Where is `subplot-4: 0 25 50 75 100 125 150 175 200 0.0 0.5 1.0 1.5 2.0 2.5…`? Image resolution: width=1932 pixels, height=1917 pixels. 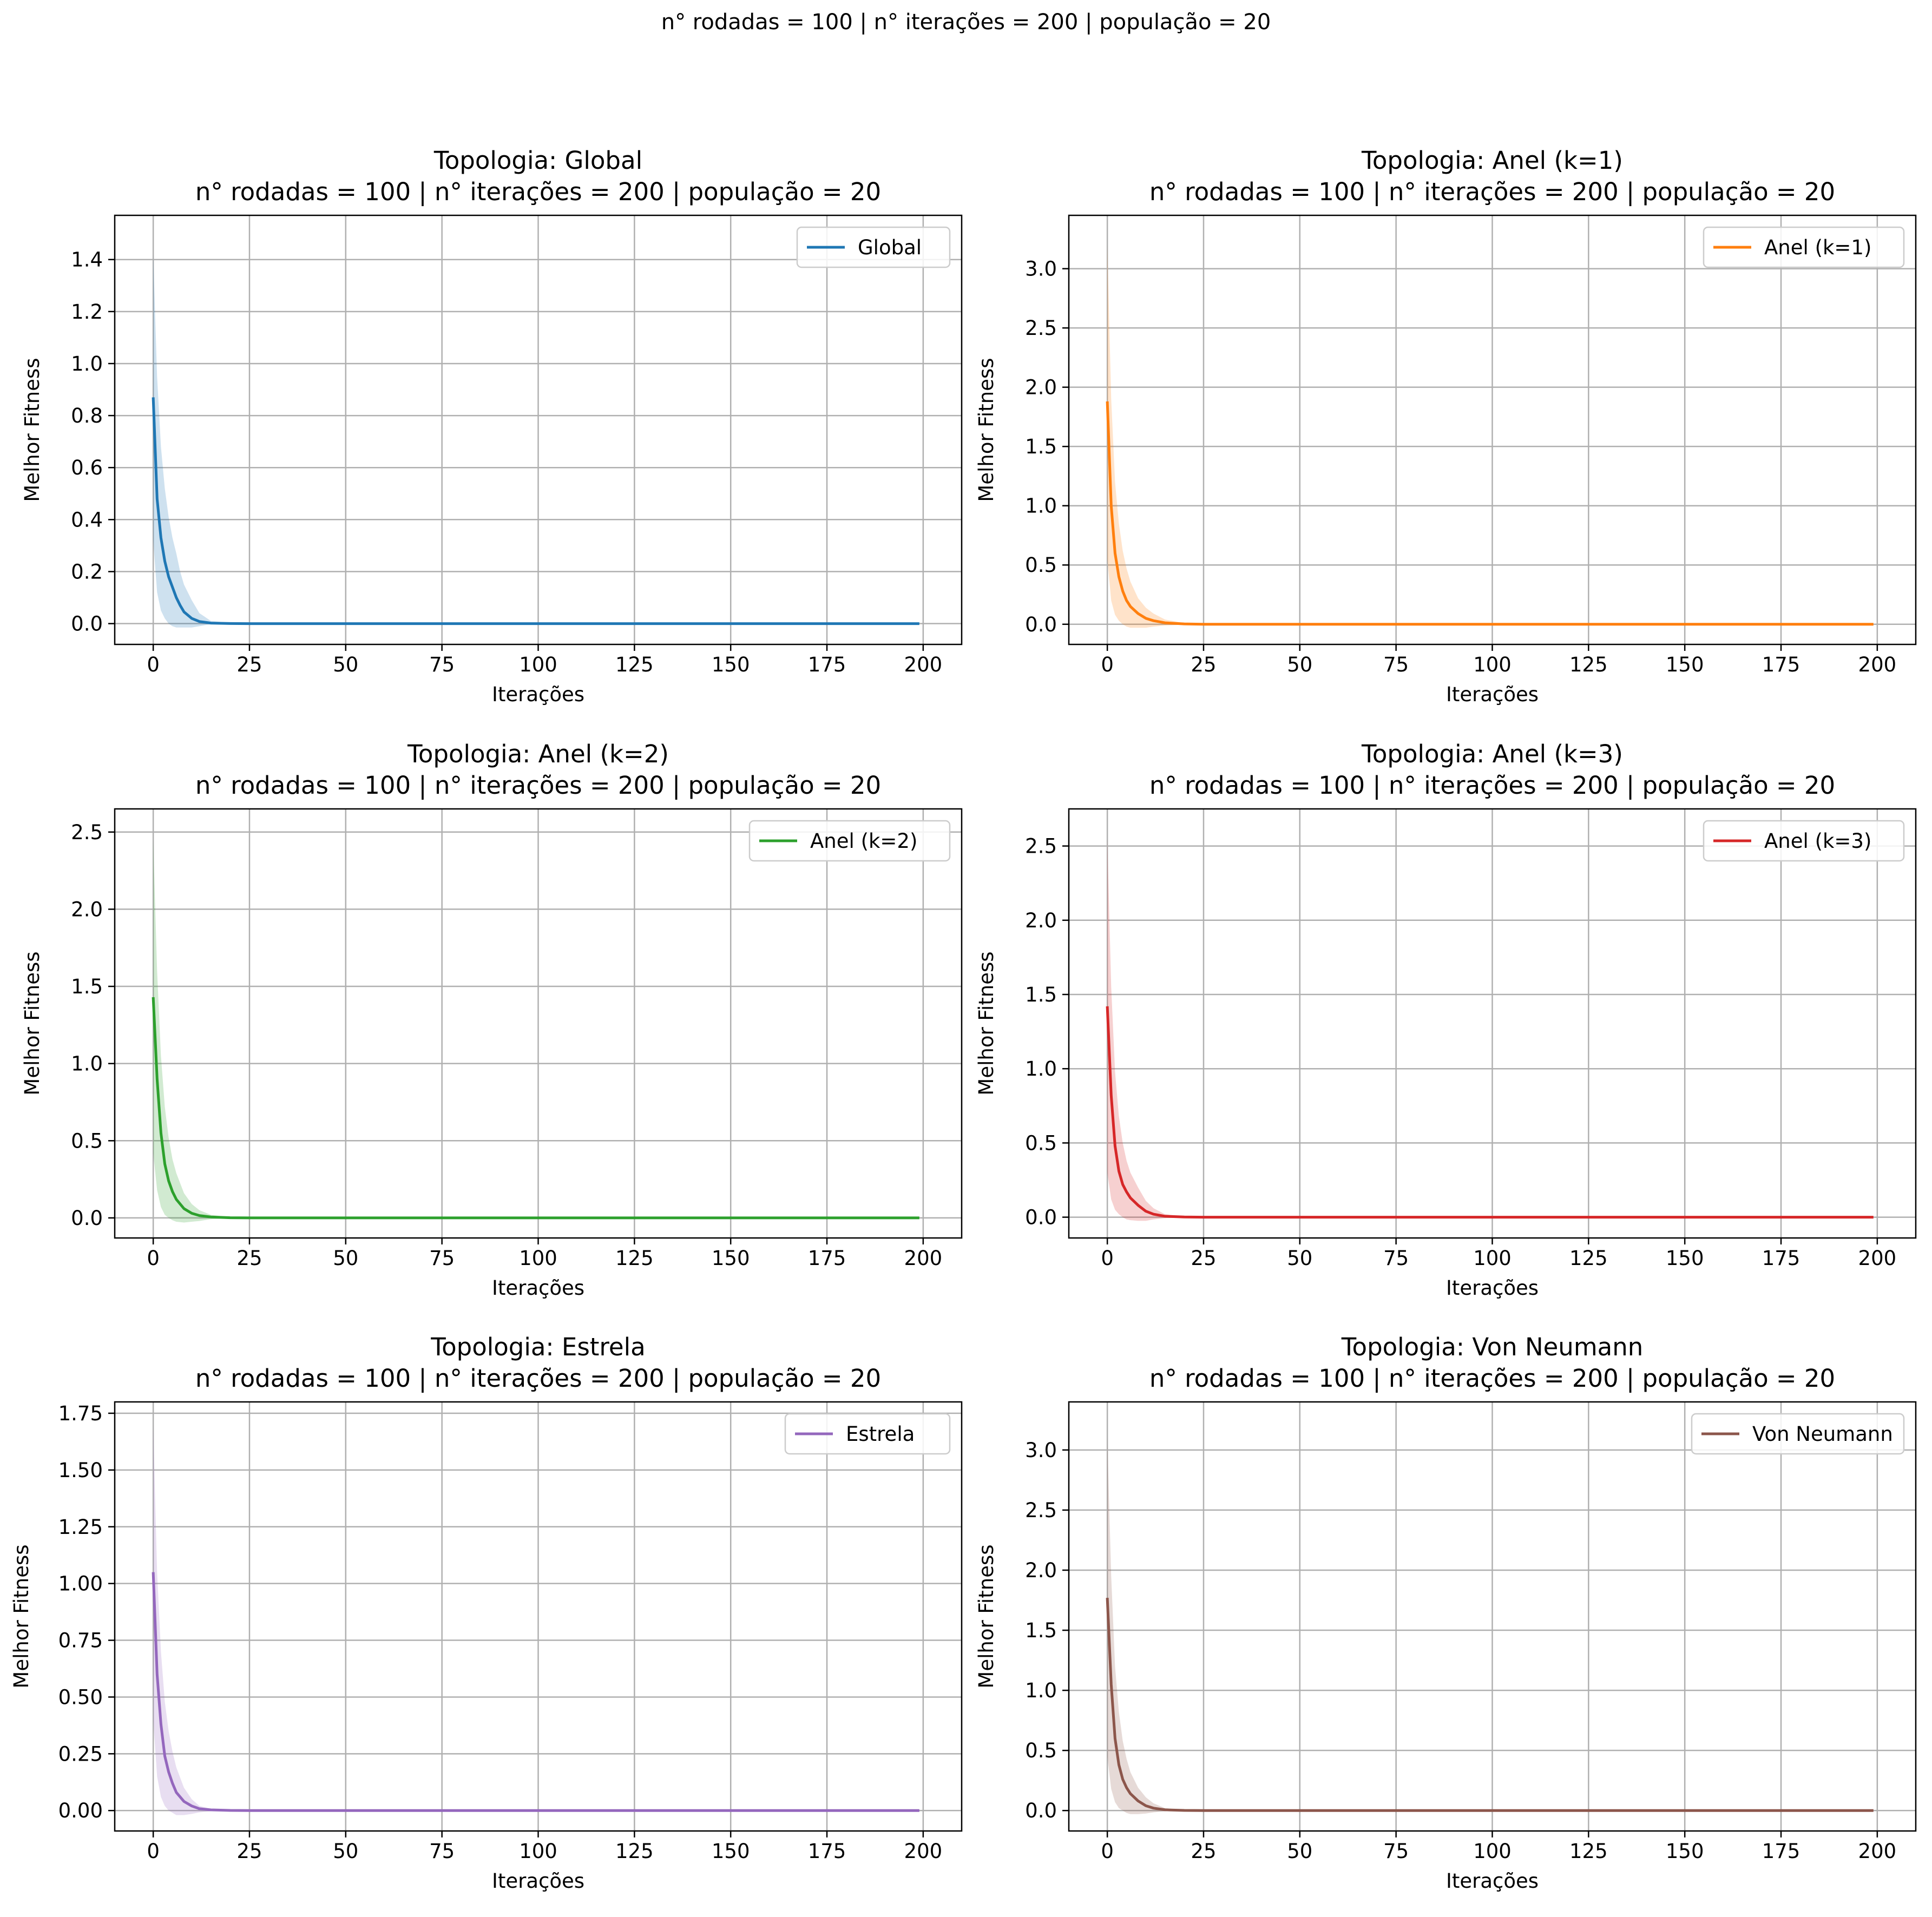 subplot-4: 0 25 50 75 100 125 150 175 200 0.0 0.5 1.0 1.5 2.0 2.5… is located at coordinates (1446, 1020).